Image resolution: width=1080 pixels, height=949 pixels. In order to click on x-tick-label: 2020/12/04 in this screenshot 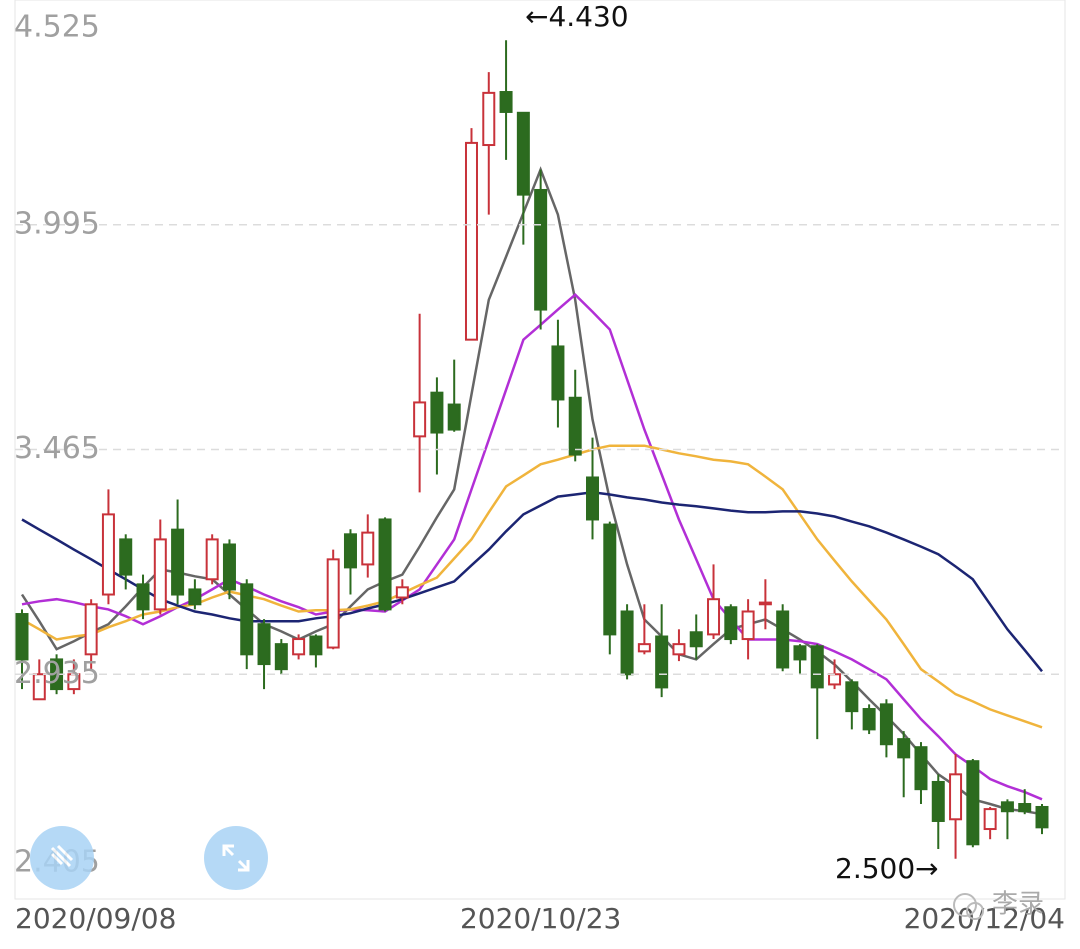, I will do `click(984, 918)`.